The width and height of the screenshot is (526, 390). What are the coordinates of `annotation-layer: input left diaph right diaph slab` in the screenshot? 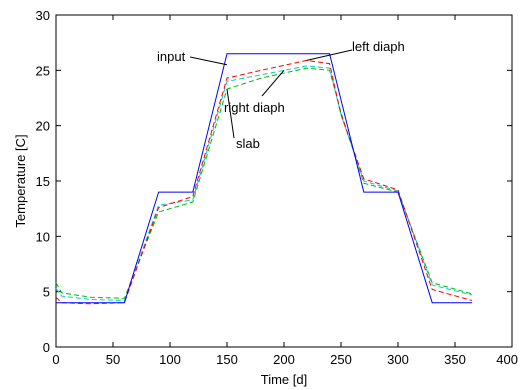 It's located at (281, 95).